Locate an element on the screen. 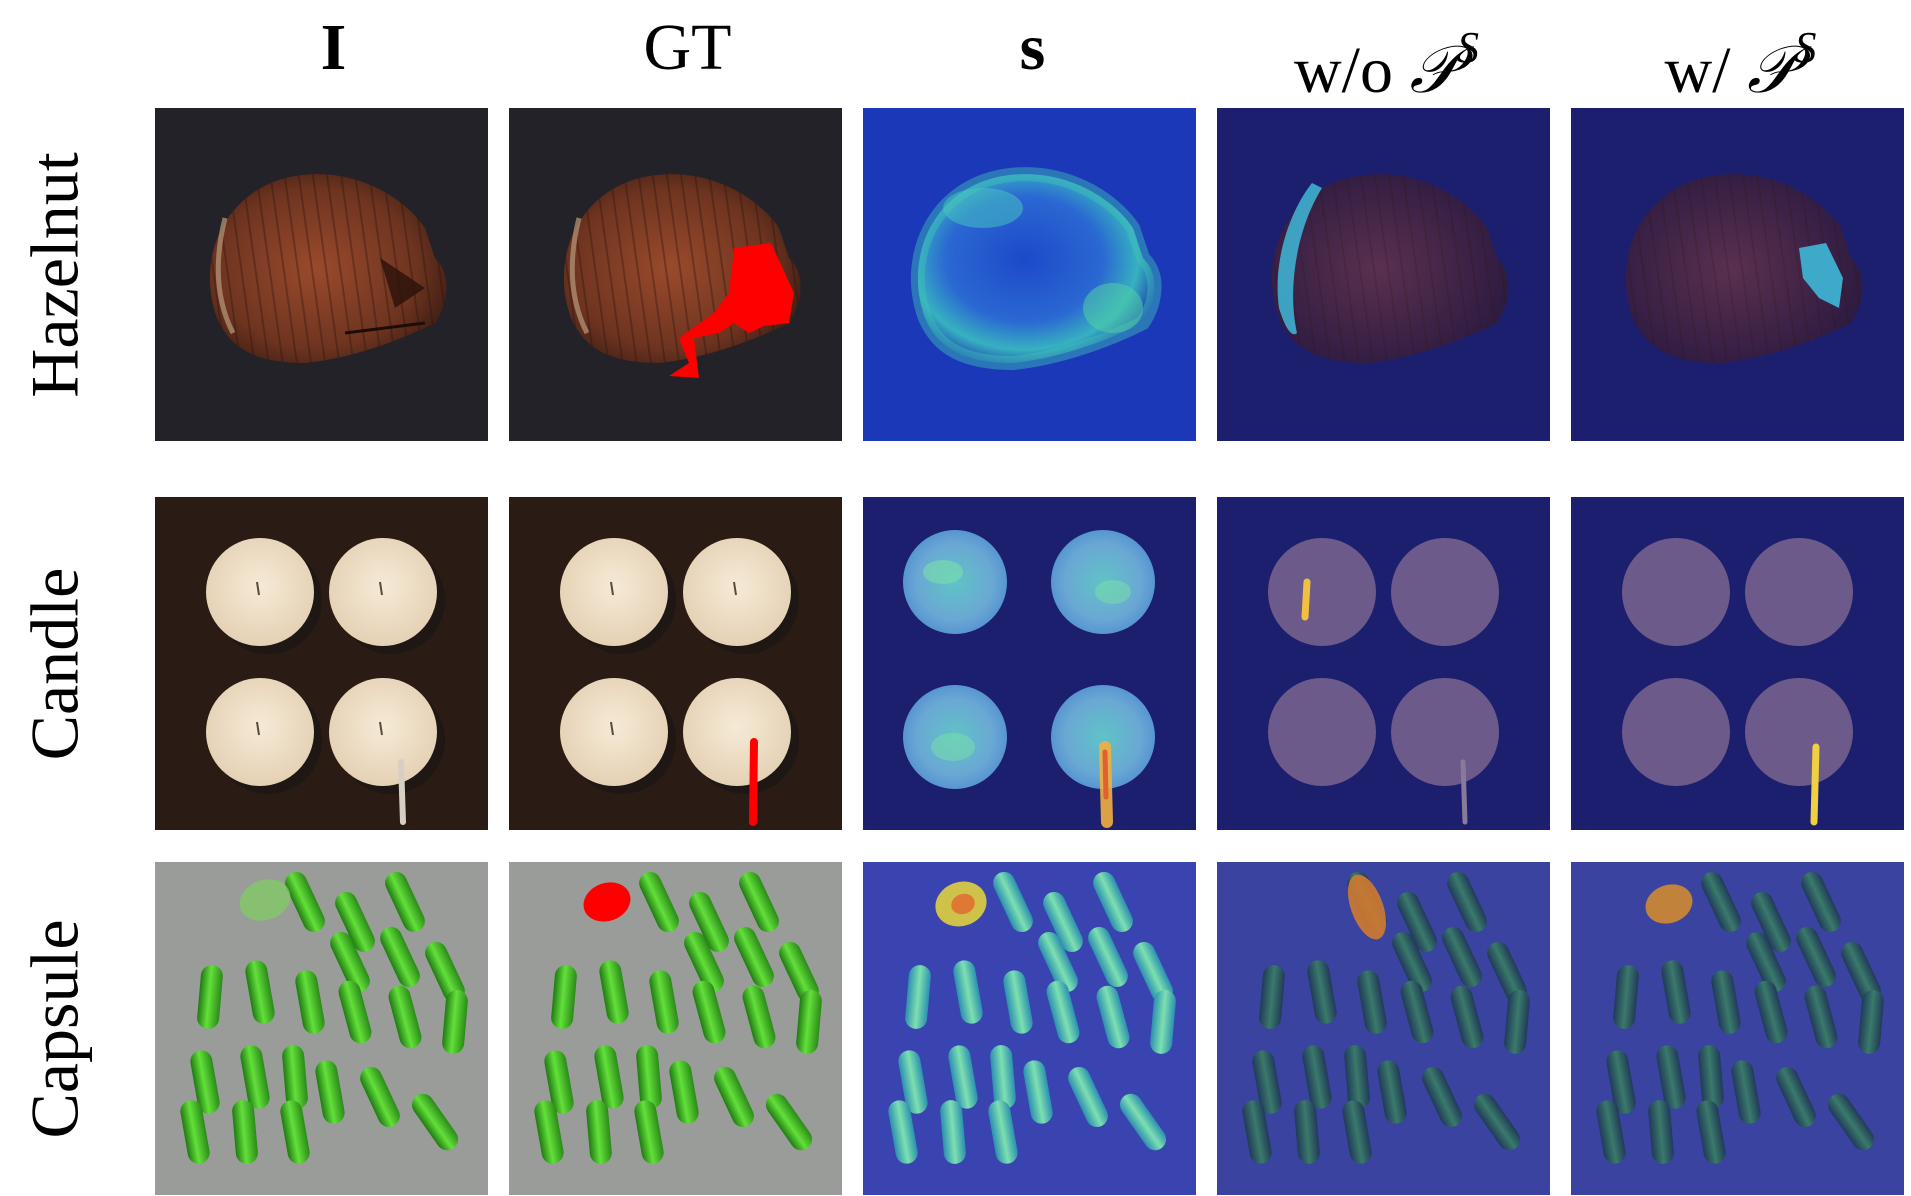  candle-anomaly-score-map is located at coordinates (1029, 663).